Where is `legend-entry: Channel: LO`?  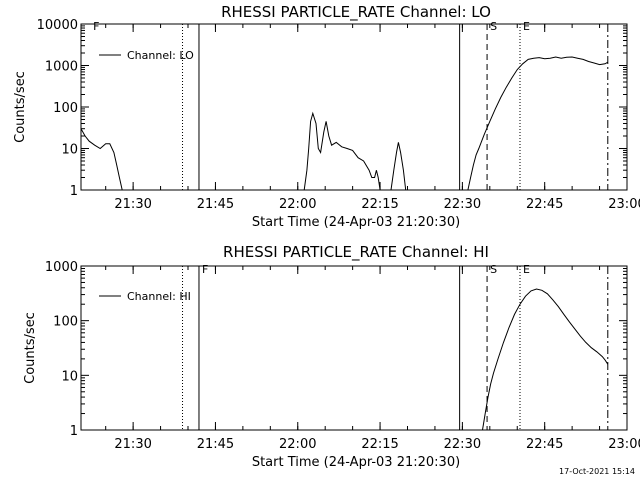 legend-entry: Channel: LO is located at coordinates (160, 55).